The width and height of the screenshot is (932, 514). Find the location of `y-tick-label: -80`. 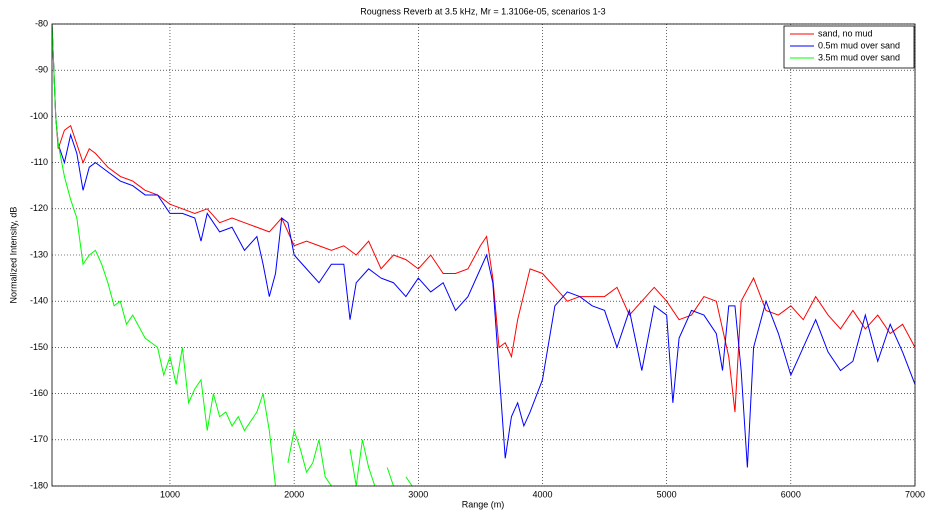

y-tick-label: -80 is located at coordinates (41, 23).